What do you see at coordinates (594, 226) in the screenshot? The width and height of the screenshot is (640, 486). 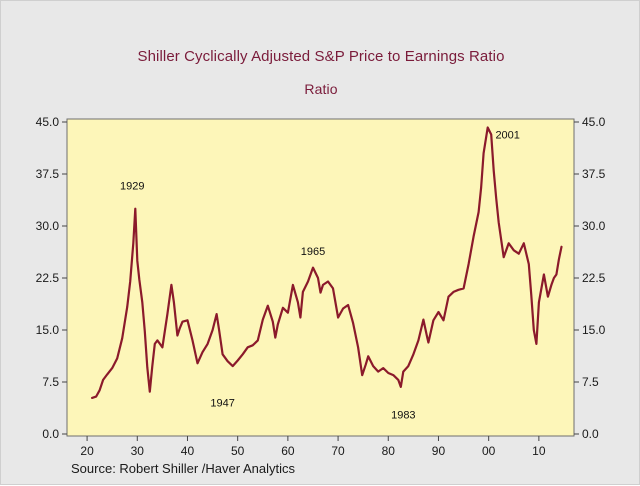 I see `y-tick-label-right: 30.0` at bounding box center [594, 226].